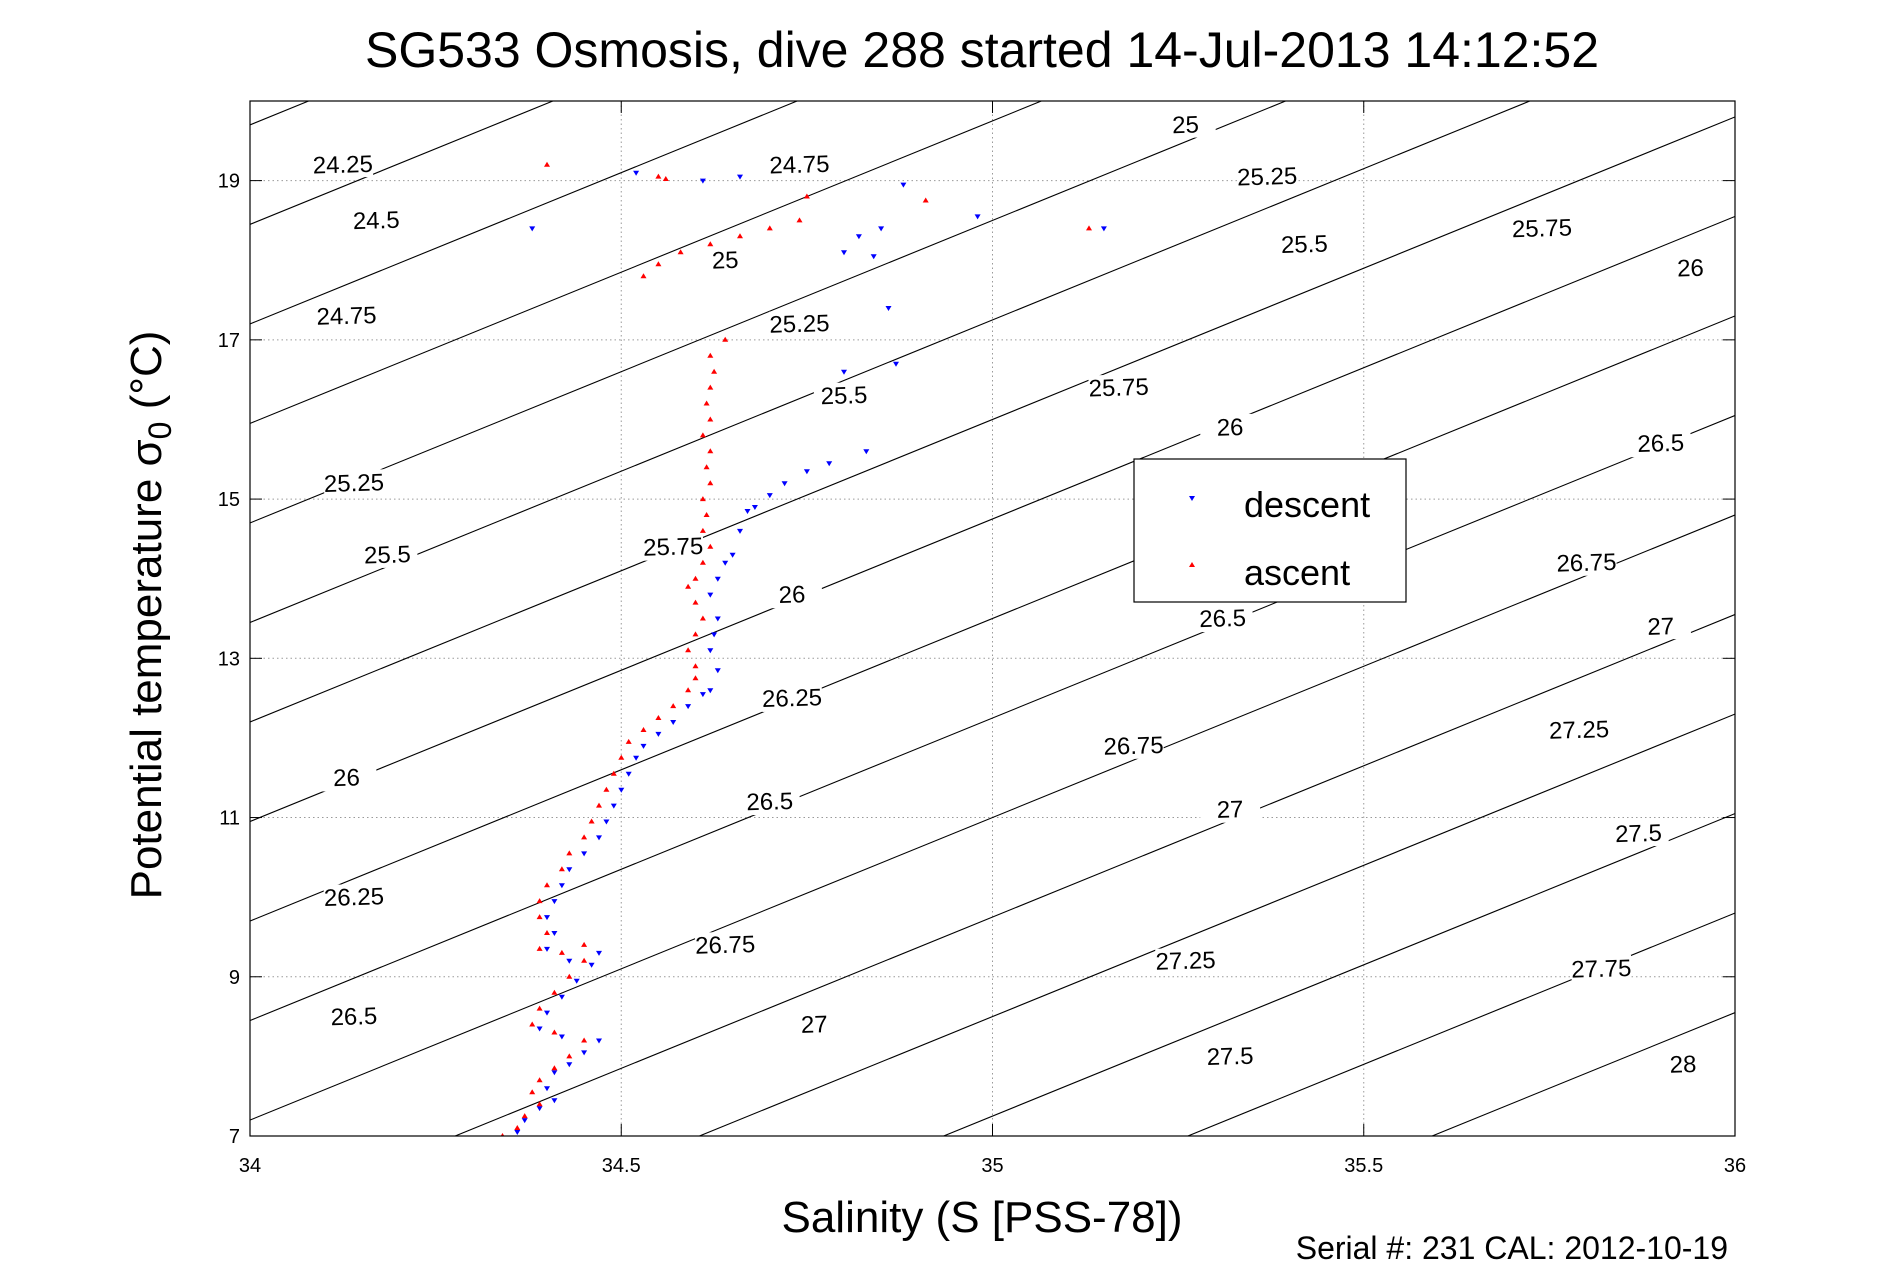  Describe the element at coordinates (1192, 564) in the screenshot. I see `legend-ascent-marker` at that location.